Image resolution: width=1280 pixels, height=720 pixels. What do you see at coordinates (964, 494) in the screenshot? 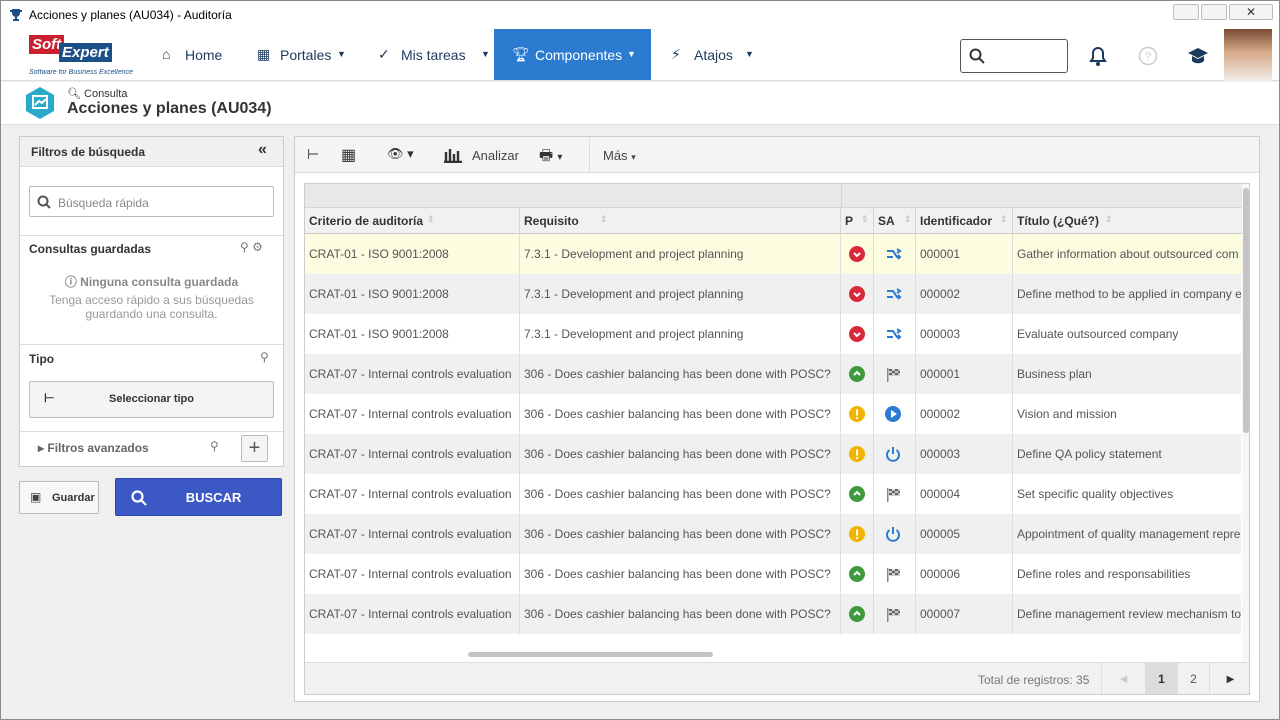
I see `table-cell: 000004` at bounding box center [964, 494].